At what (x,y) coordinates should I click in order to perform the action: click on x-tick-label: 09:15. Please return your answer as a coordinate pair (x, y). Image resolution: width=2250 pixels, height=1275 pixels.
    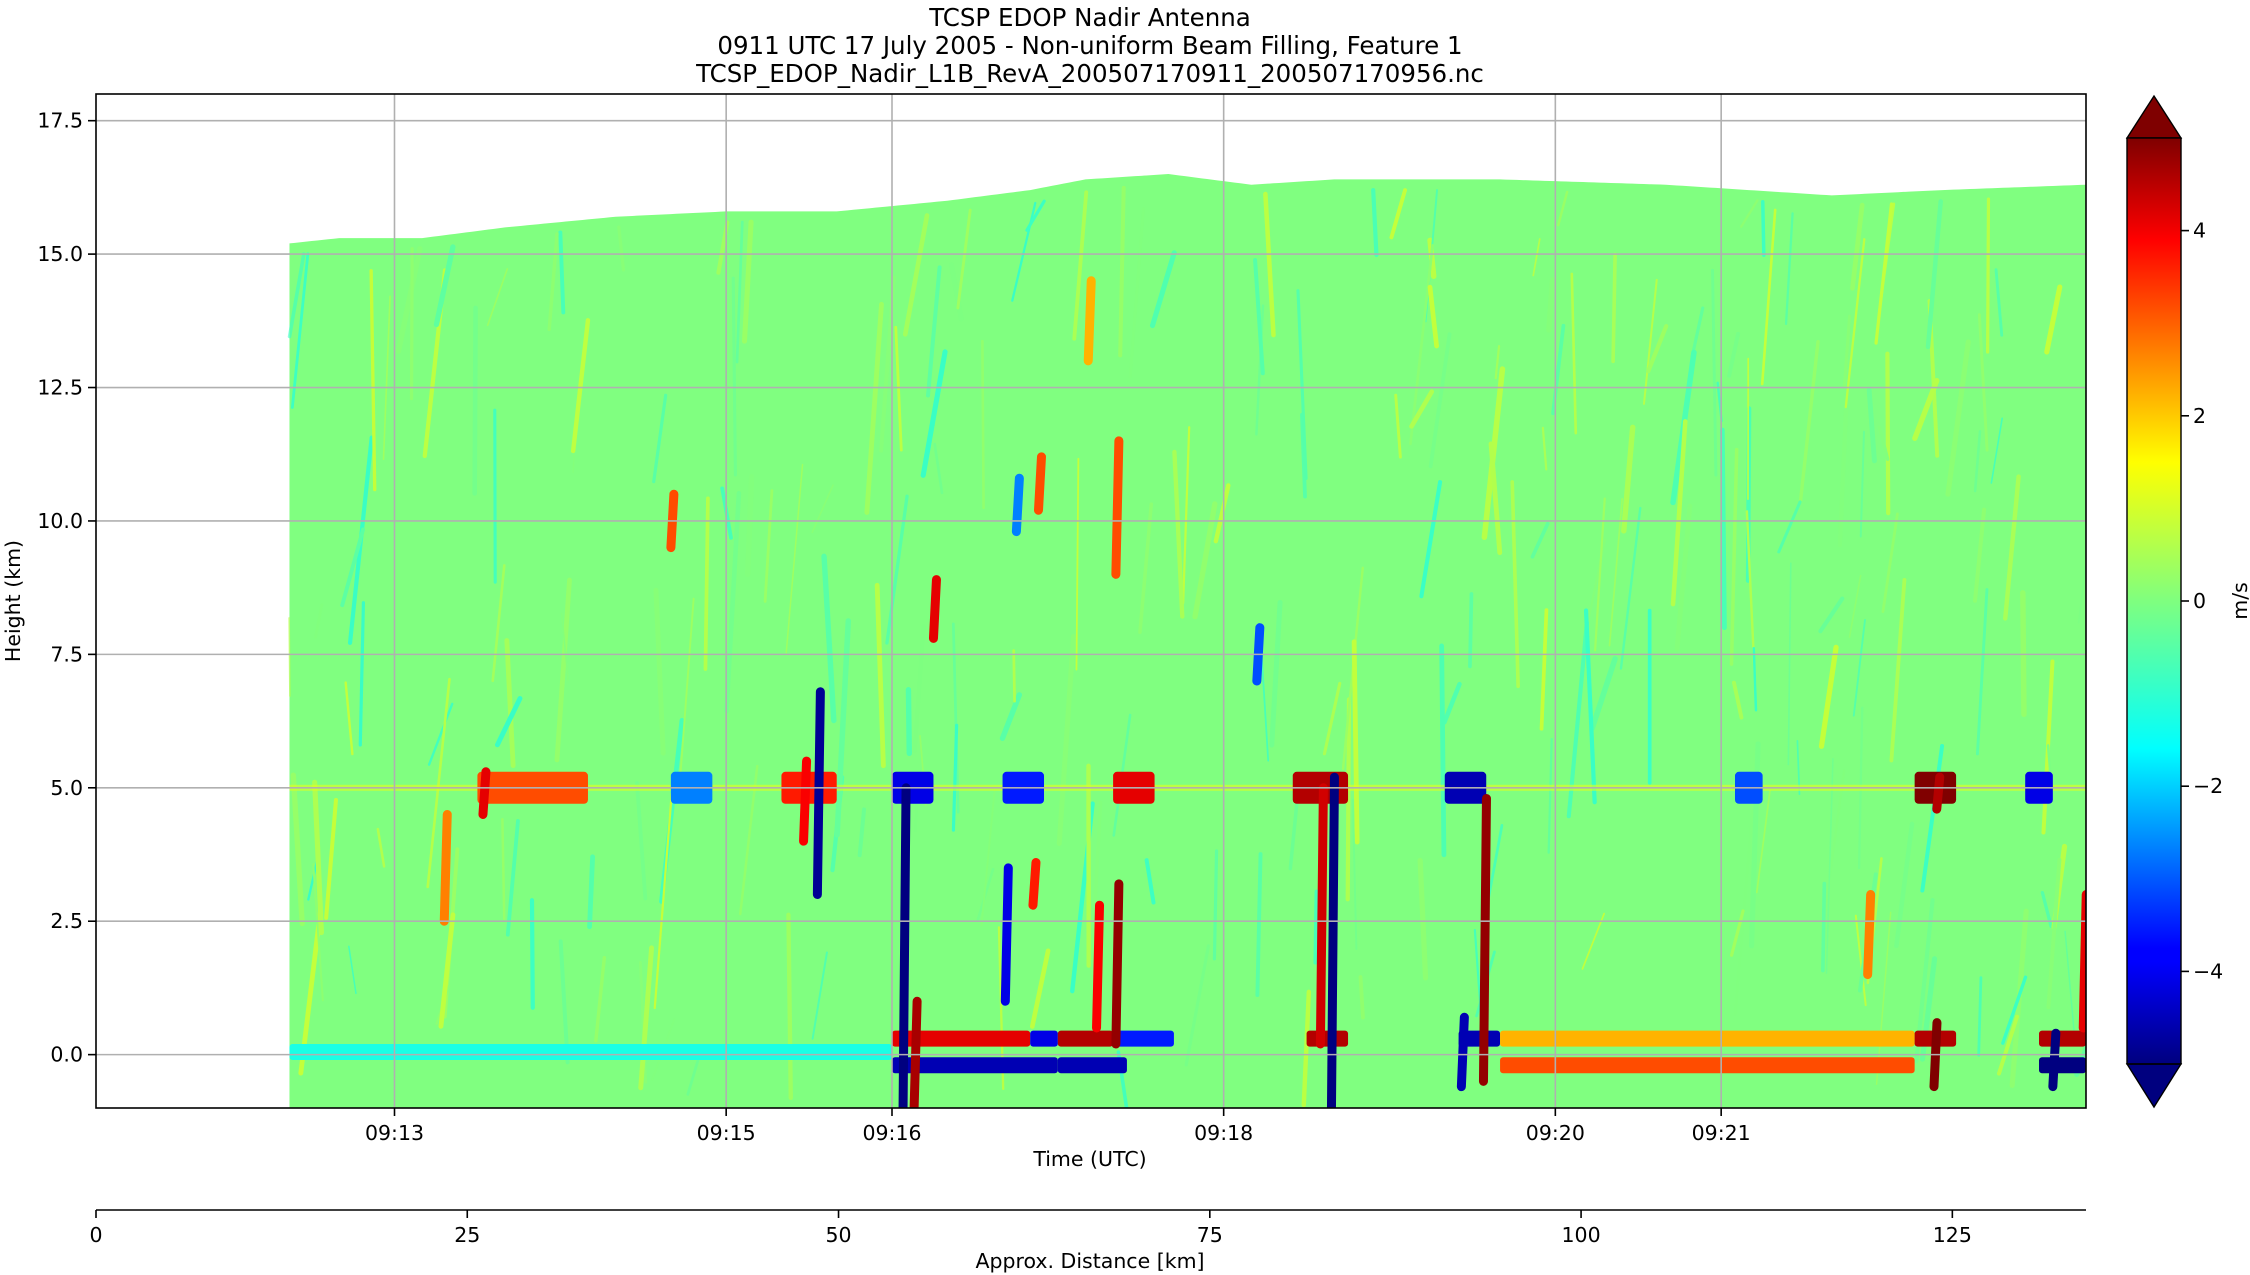
    Looking at the image, I should click on (726, 1133).